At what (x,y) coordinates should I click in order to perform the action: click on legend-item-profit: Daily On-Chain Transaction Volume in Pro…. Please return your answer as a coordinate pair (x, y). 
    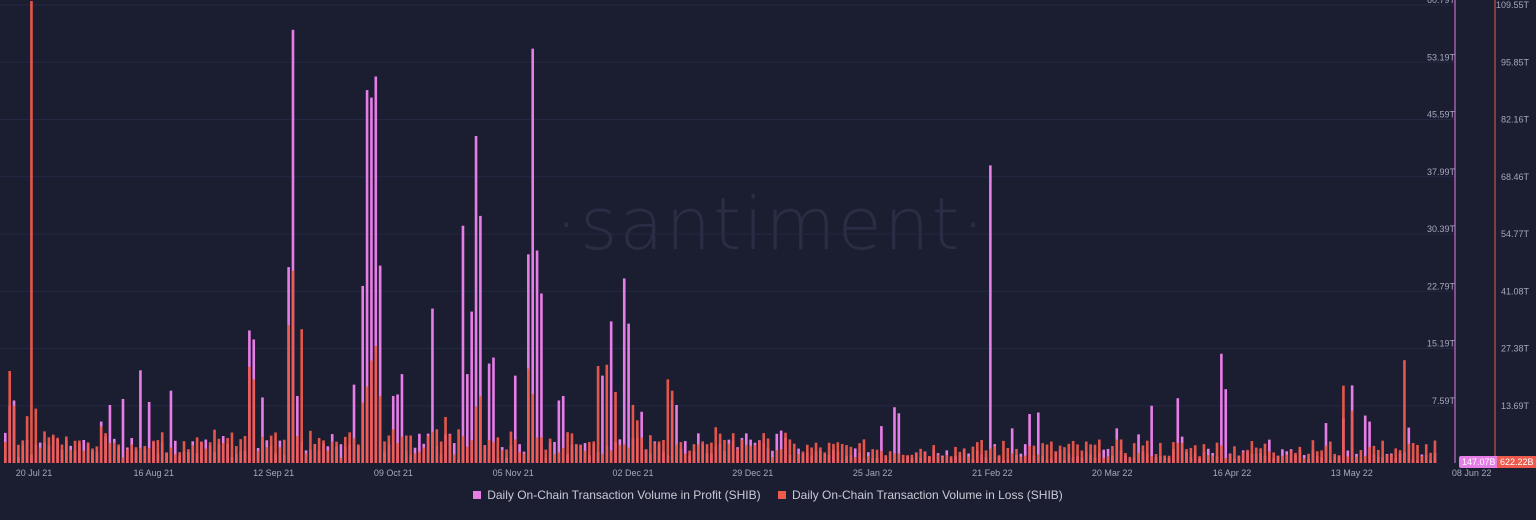
    Looking at the image, I should click on (617, 495).